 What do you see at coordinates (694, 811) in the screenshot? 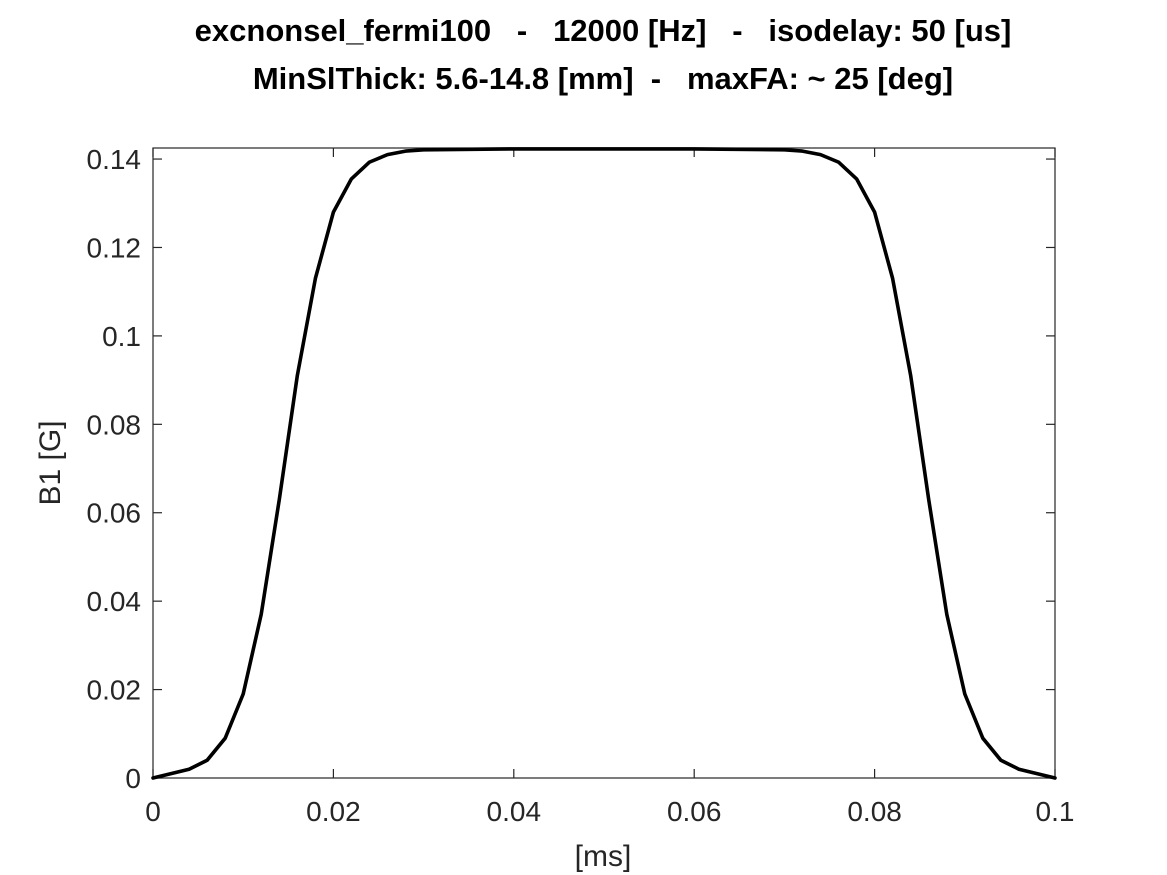
I see `x-tick-label: 0.06` at bounding box center [694, 811].